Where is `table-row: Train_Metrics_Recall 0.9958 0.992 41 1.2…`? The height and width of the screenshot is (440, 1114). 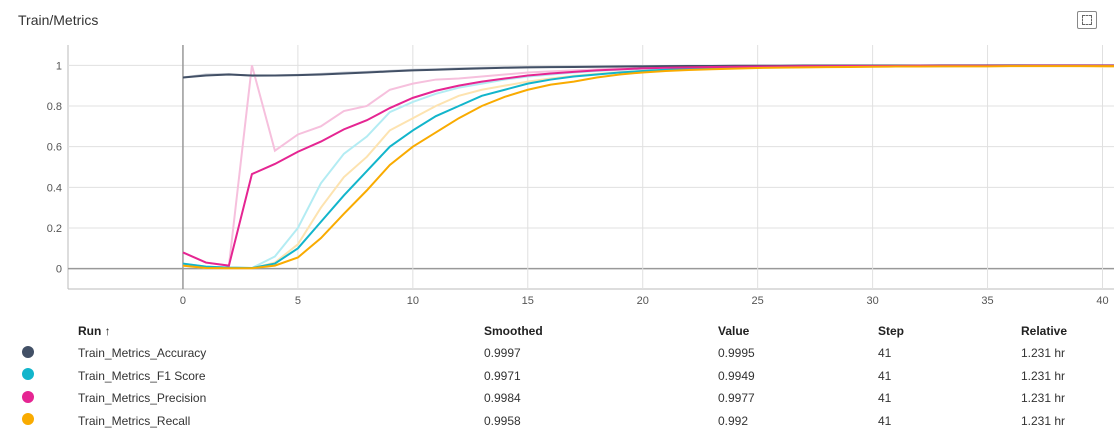 table-row: Train_Metrics_Recall 0.9958 0.992 41 1.2… is located at coordinates (557, 421).